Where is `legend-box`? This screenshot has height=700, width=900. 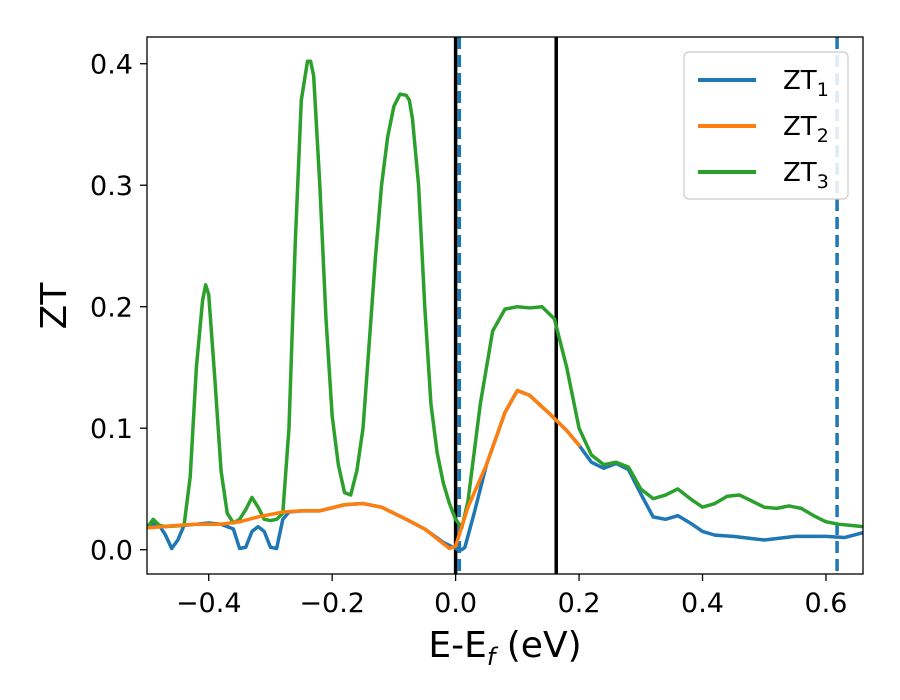
legend-box is located at coordinates (766, 125).